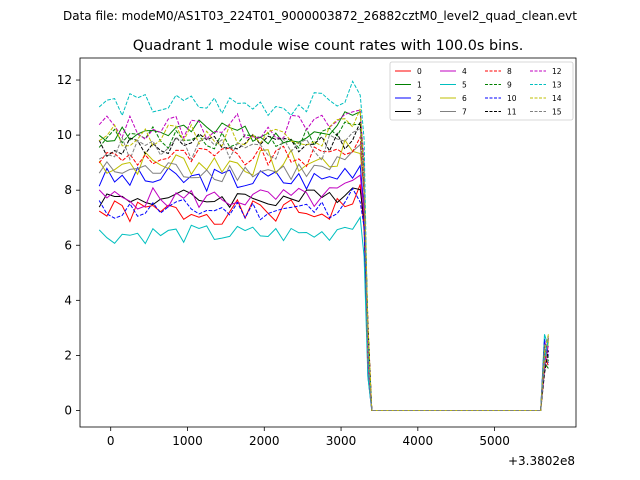  I want to click on y-tick-label: 6, so click(68, 245).